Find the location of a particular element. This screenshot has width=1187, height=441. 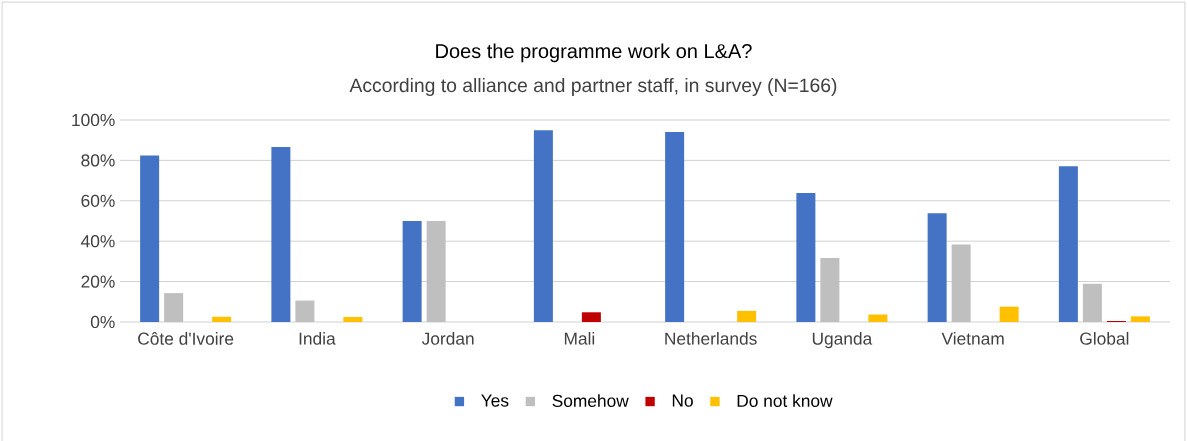

y-tick-label: 100% is located at coordinates (93, 120).